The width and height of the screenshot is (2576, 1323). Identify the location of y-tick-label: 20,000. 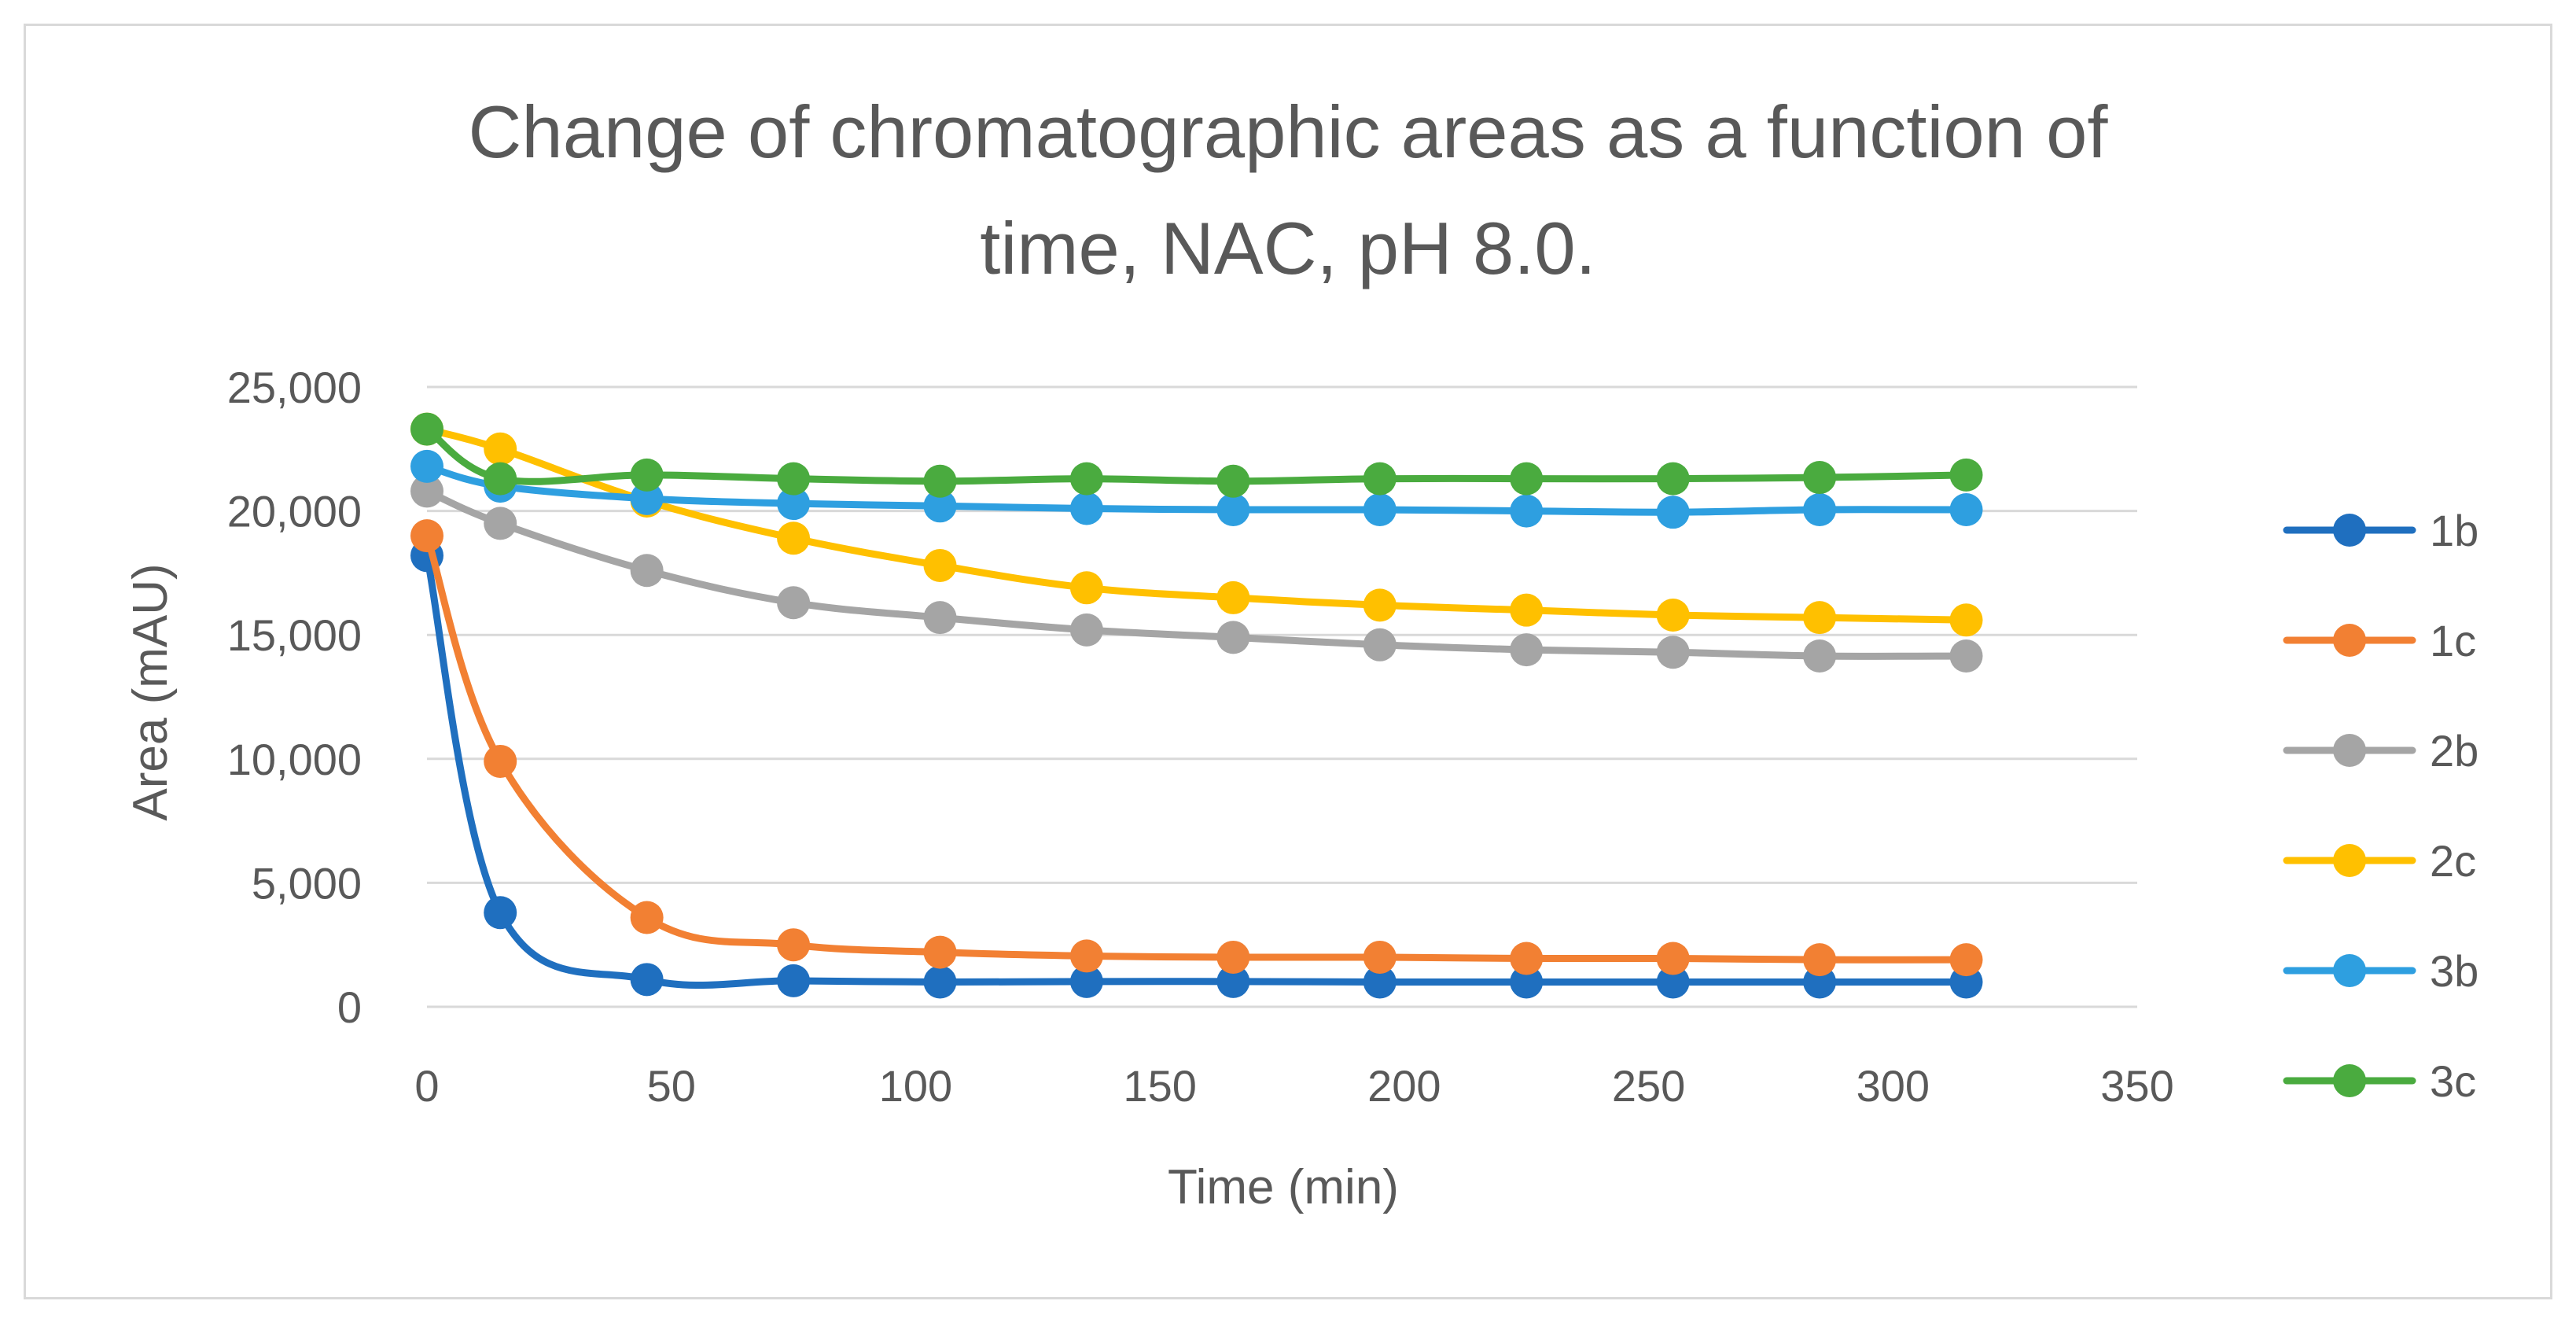
(294, 512).